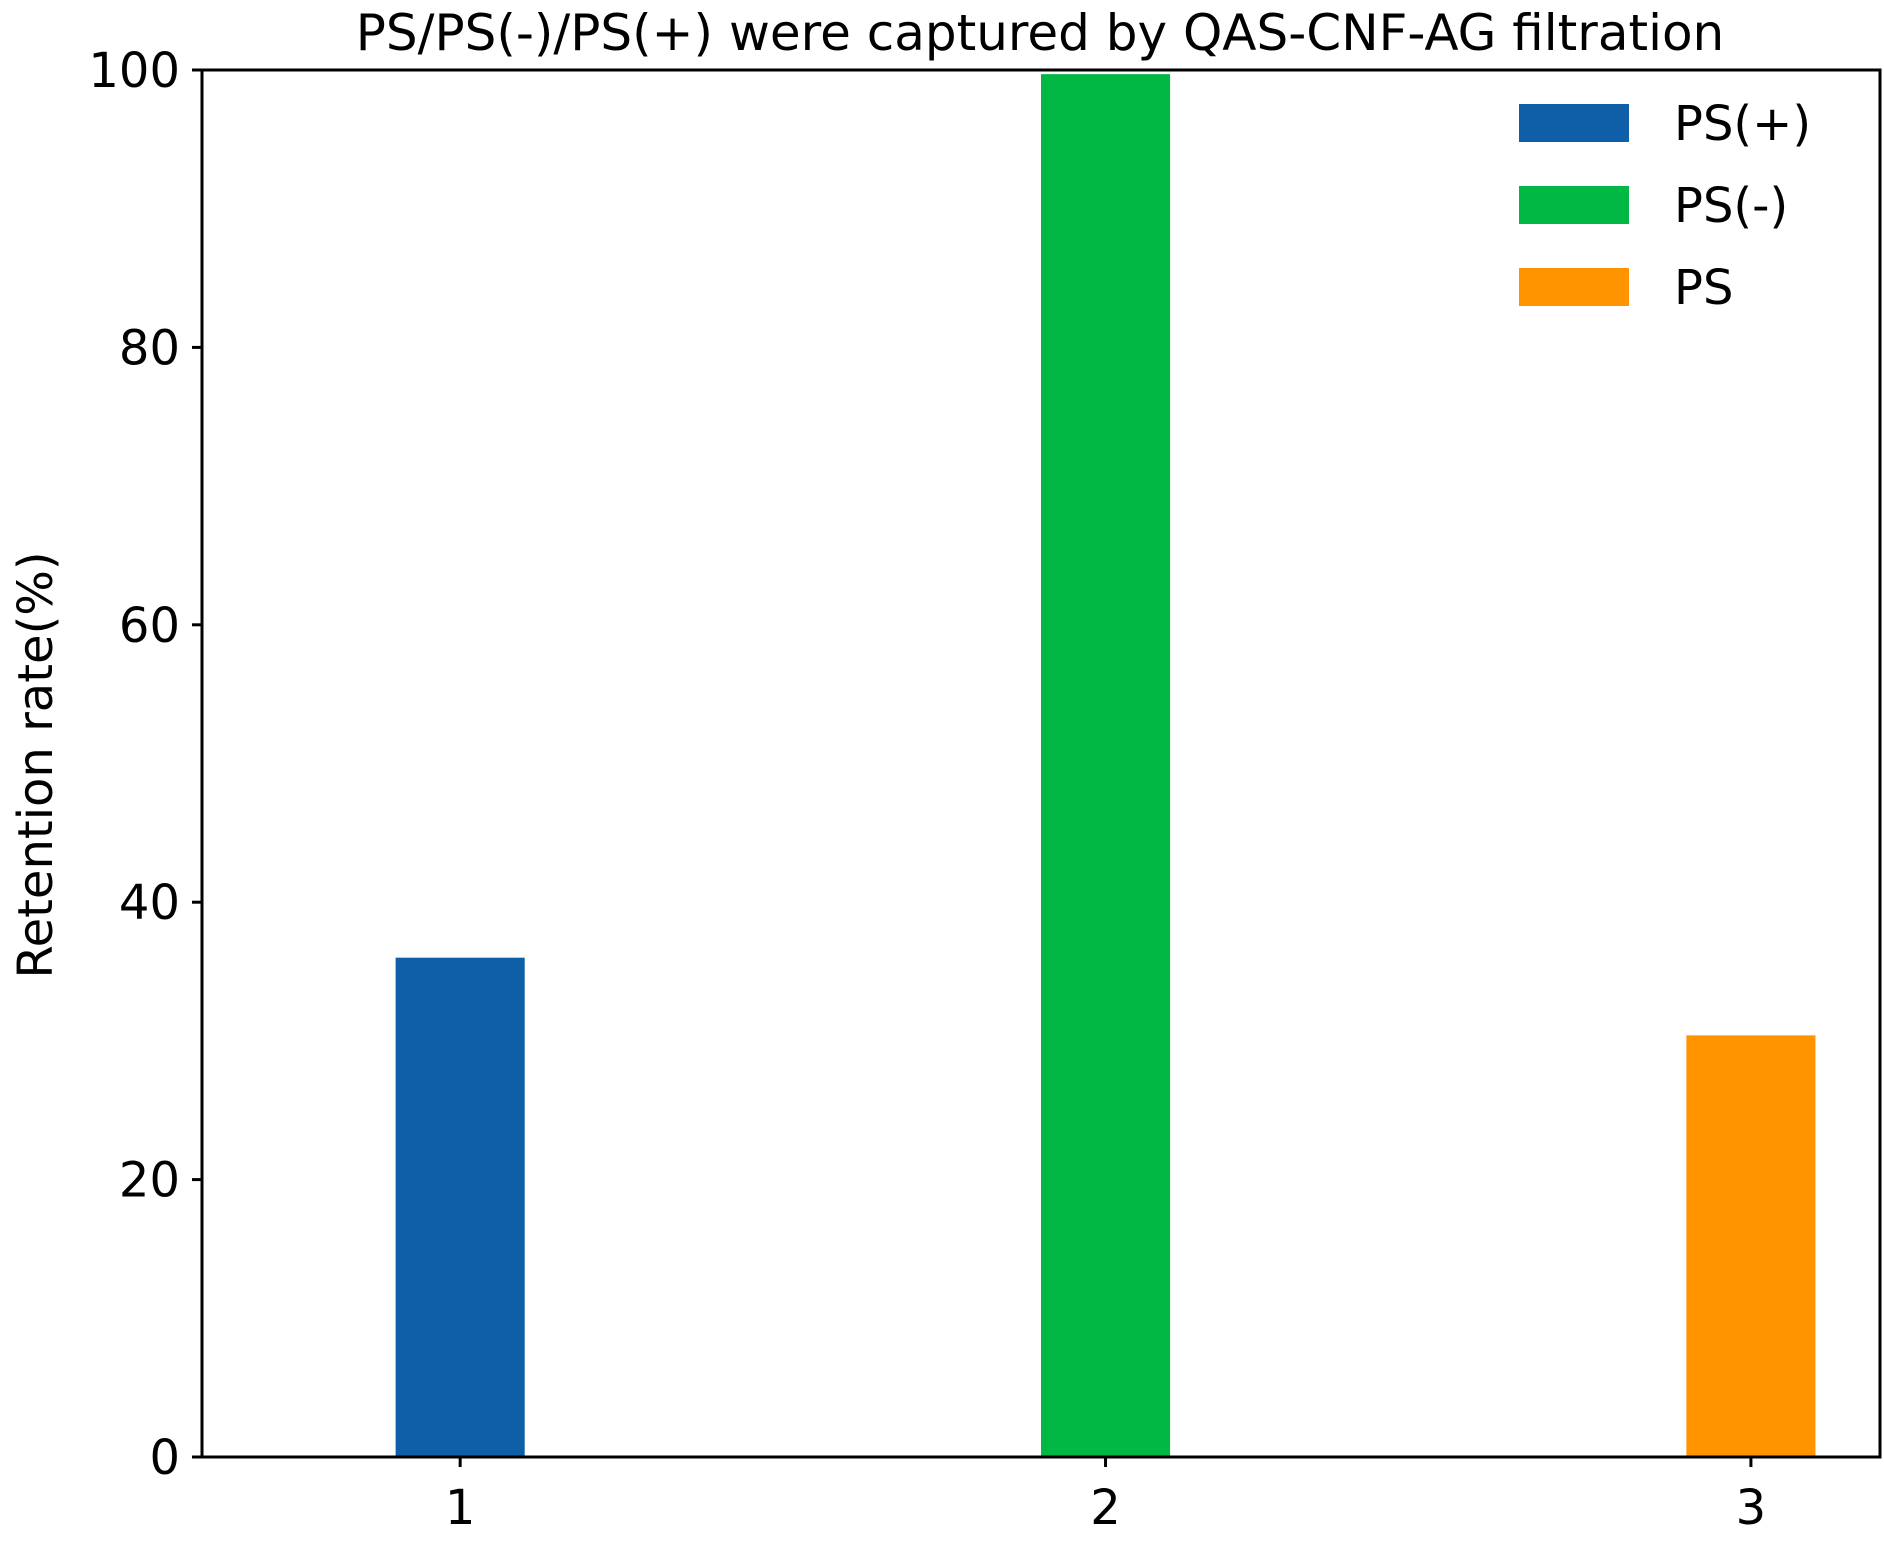 This screenshot has height=1542, width=1884. Describe the element at coordinates (149, 903) in the screenshot. I see `y-tick-label: 40` at that location.